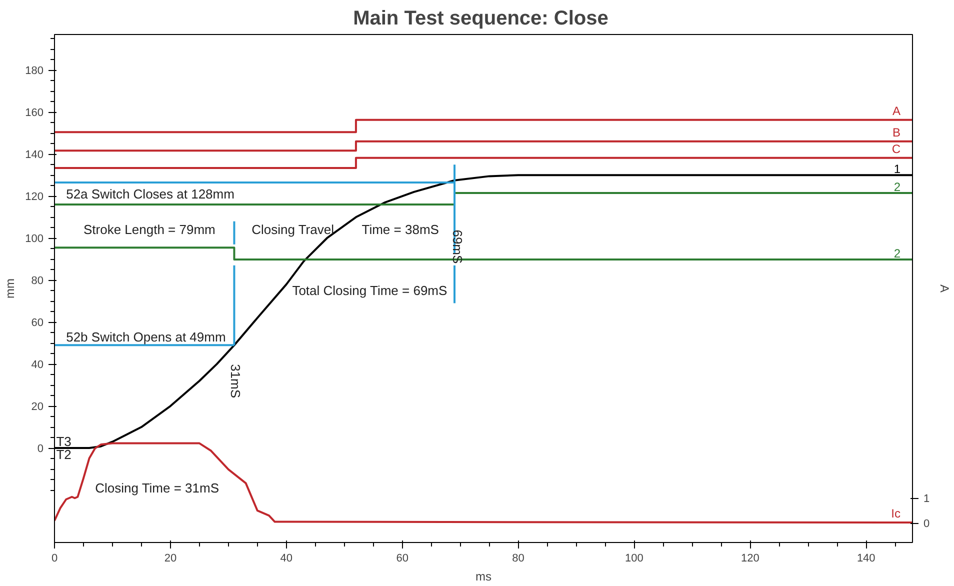 The image size is (954, 586). Describe the element at coordinates (34, 239) in the screenshot. I see `y-tick-label: 100` at that location.